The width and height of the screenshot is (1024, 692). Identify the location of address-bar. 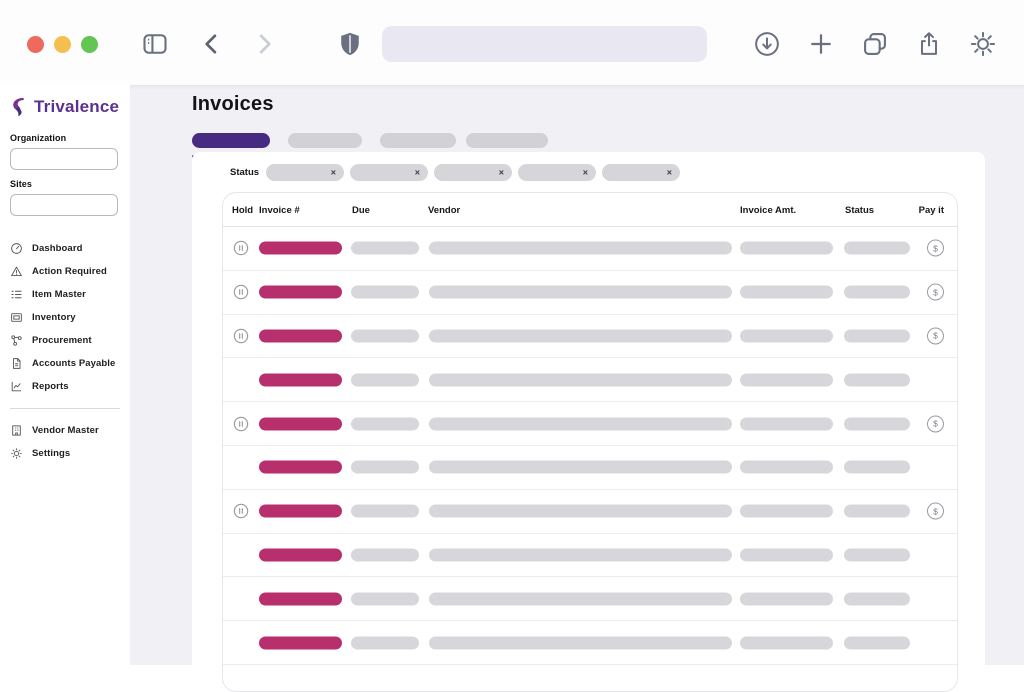
(544, 44).